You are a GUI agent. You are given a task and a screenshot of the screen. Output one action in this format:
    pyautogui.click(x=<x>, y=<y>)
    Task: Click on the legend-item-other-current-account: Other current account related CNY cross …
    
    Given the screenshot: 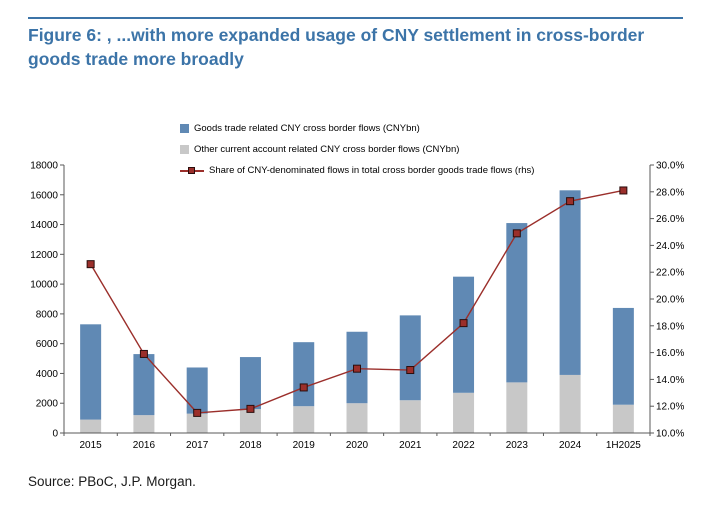 What is the action you would take?
    pyautogui.click(x=357, y=149)
    